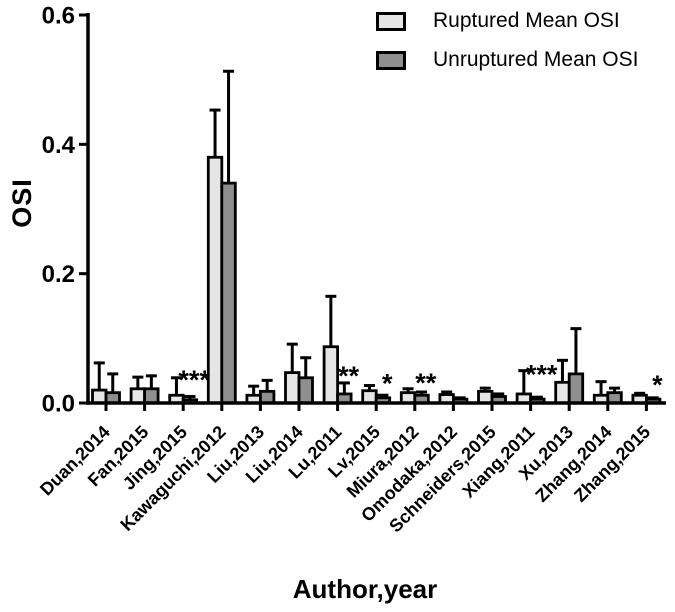 This screenshot has width=675, height=612. I want to click on significance-marker-Lu,2011: **, so click(349, 376).